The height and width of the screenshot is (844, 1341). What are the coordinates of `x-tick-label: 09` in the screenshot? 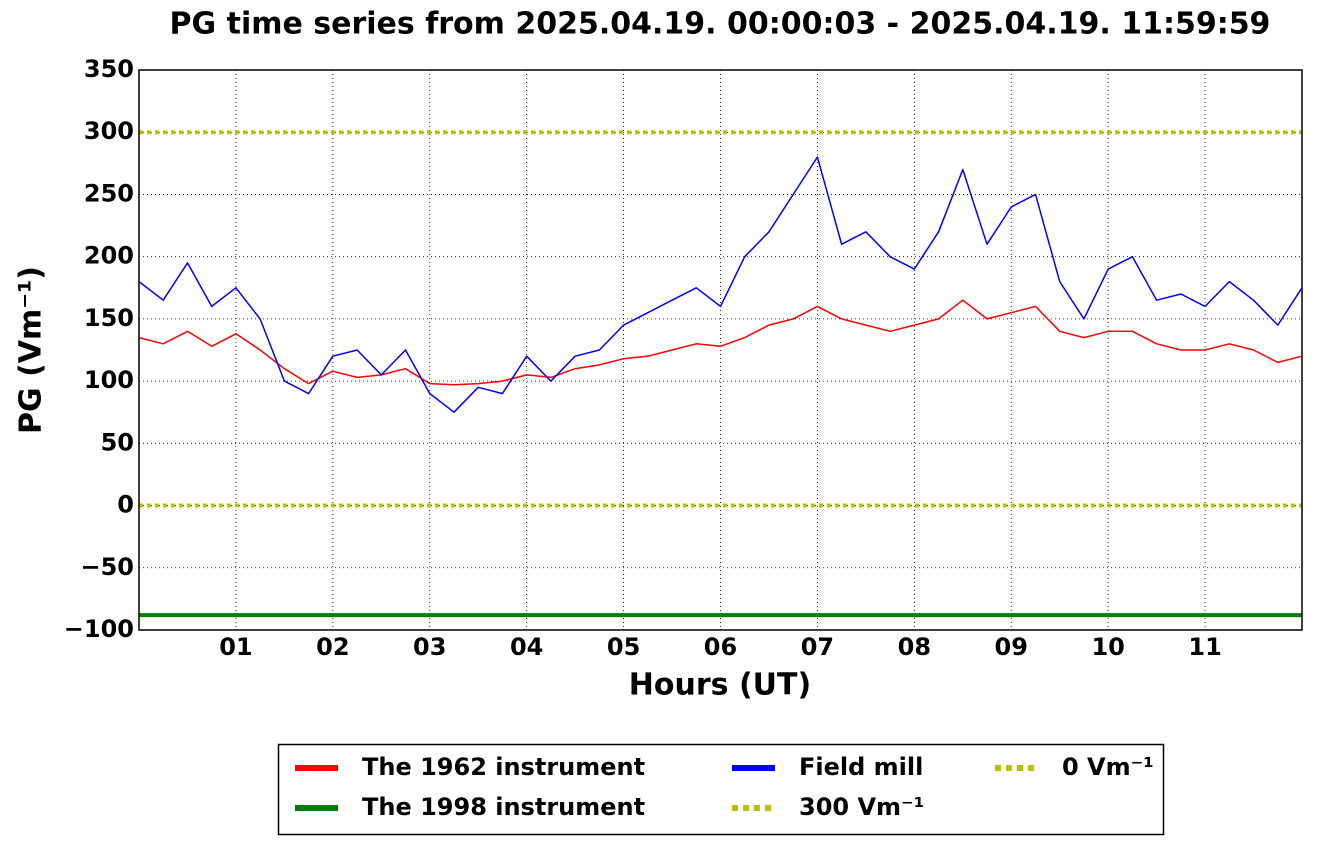 It's located at (1011, 647).